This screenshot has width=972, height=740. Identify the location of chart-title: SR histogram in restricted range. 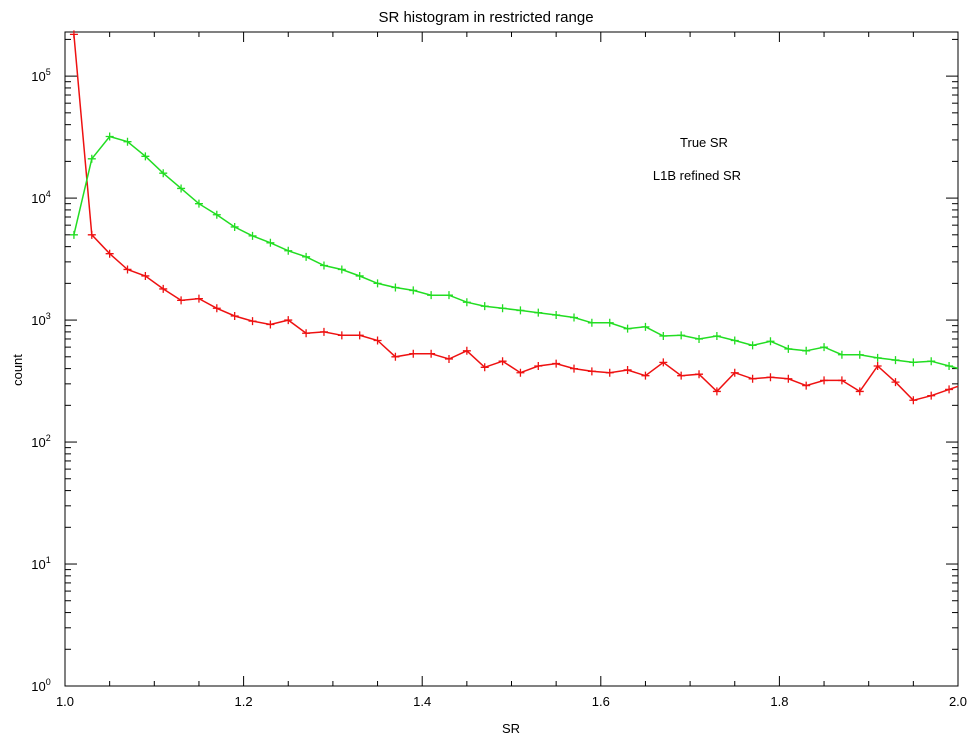
(485, 17).